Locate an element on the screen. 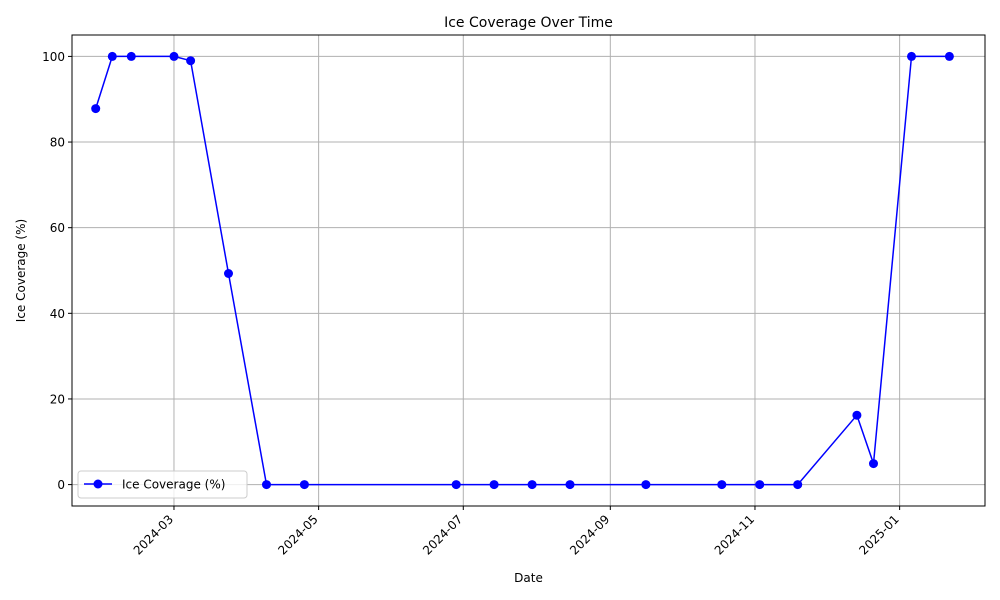 The image size is (1000, 600). chart-title: Ice Coverage Over Time is located at coordinates (528, 23).